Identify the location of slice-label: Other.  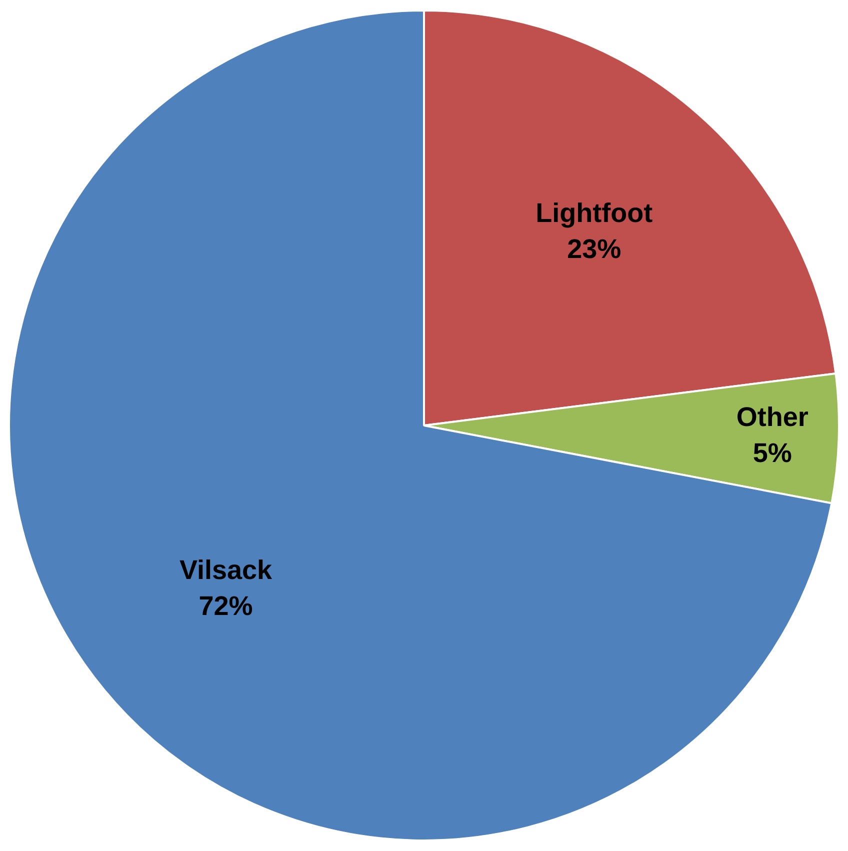
(772, 417).